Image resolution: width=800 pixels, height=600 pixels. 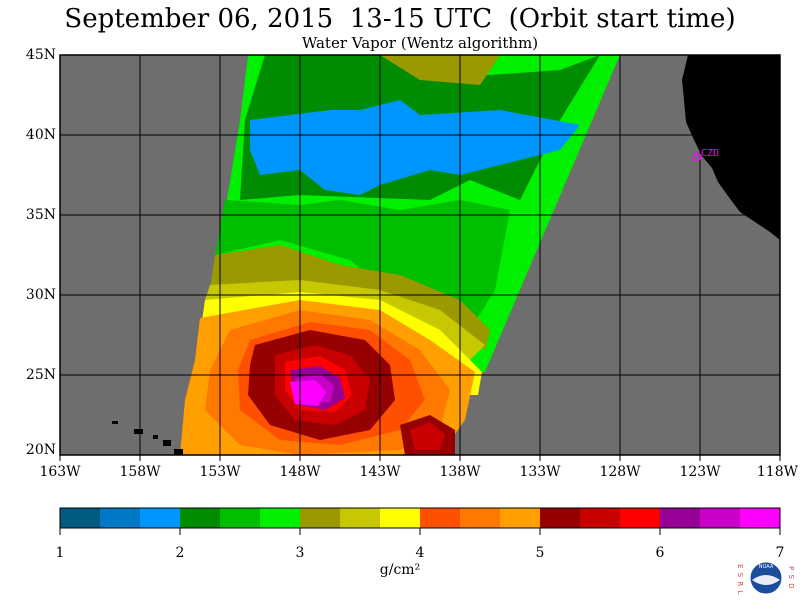 What do you see at coordinates (60, 472) in the screenshot?
I see `lon-label-163w: 163W` at bounding box center [60, 472].